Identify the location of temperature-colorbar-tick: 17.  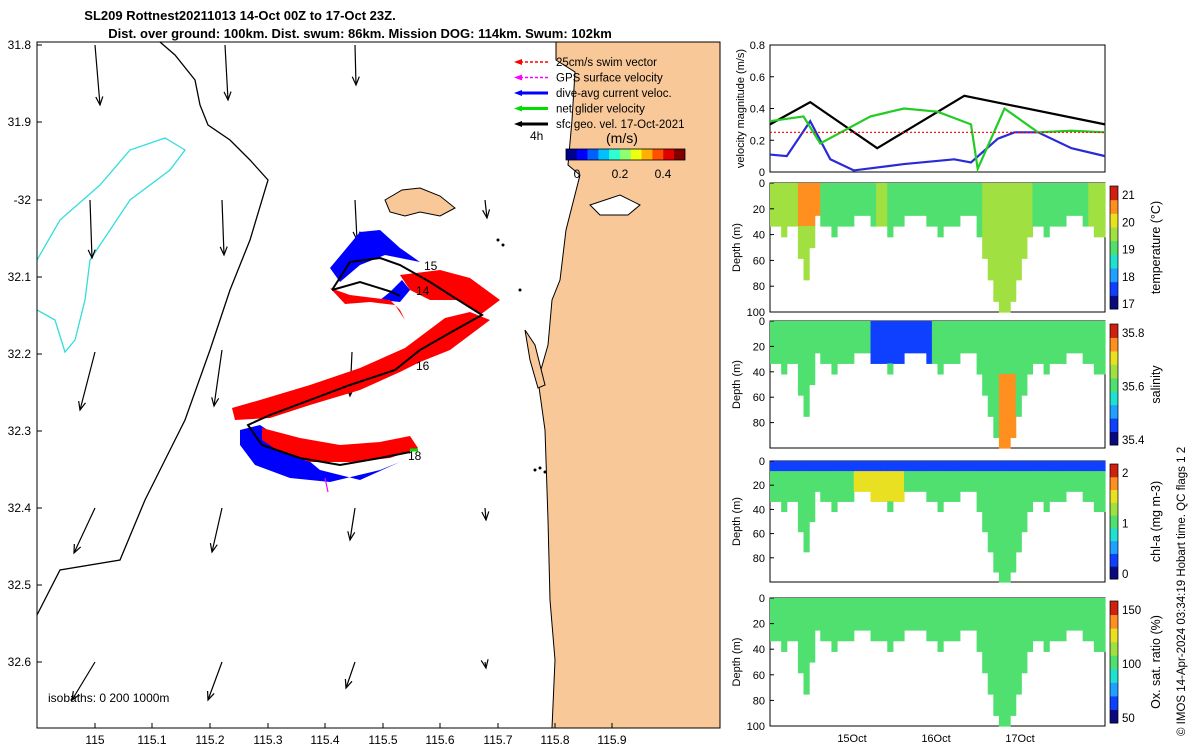
(1128, 305).